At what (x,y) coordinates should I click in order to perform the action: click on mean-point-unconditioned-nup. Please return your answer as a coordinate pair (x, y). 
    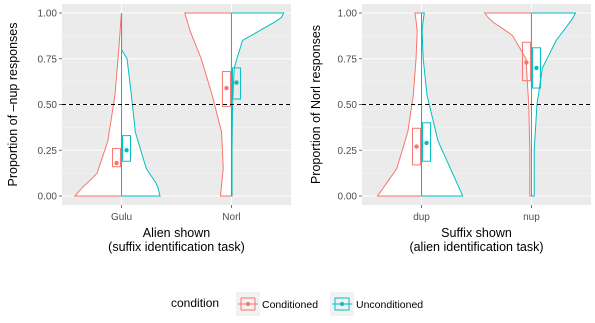
    Looking at the image, I should click on (536, 68).